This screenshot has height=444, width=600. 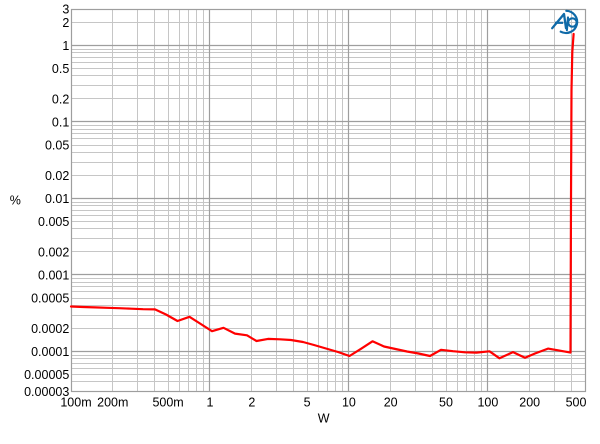 I want to click on svg-text: 50, so click(x=446, y=402).